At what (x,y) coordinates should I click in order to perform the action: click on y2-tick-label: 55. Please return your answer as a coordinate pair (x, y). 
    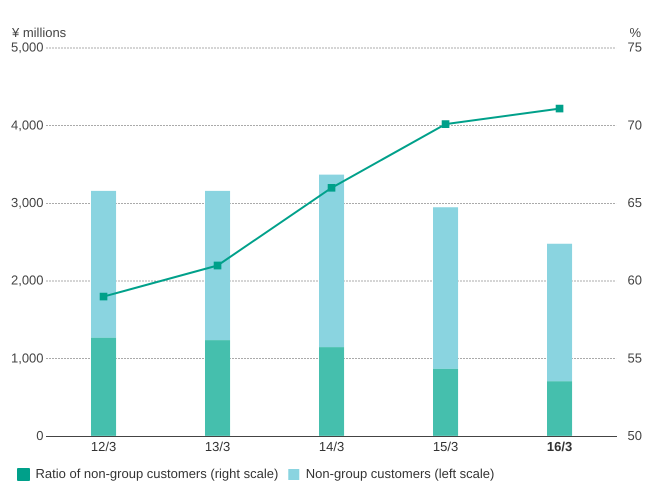
    Looking at the image, I should click on (635, 358).